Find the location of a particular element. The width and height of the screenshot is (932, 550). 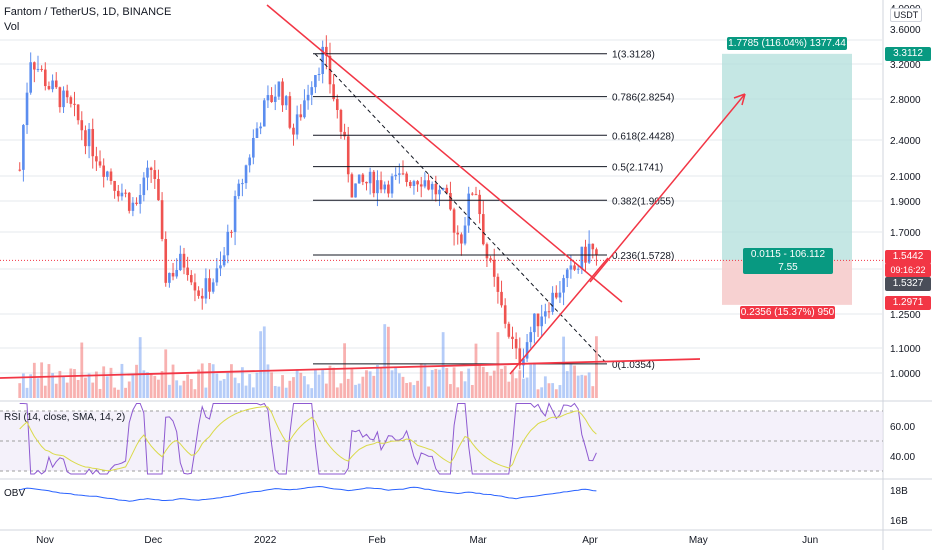

price-tick-label: 1.7000 is located at coordinates (905, 233).